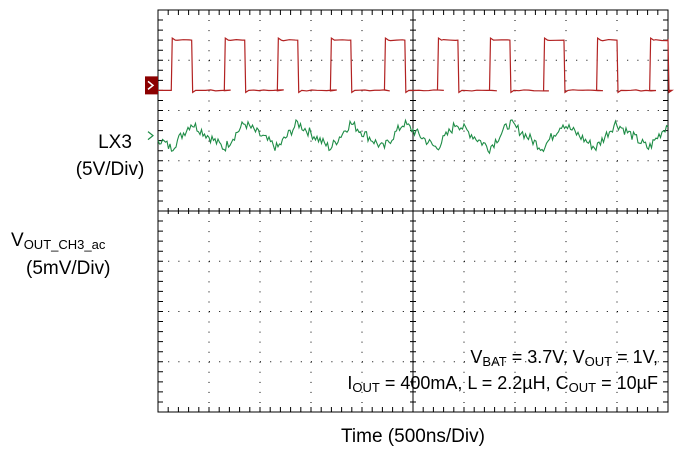  I want to click on condition-annotation-line2: IOUT = 400mA, L = 2.2µH, COUT = 10µF, so click(502, 384).